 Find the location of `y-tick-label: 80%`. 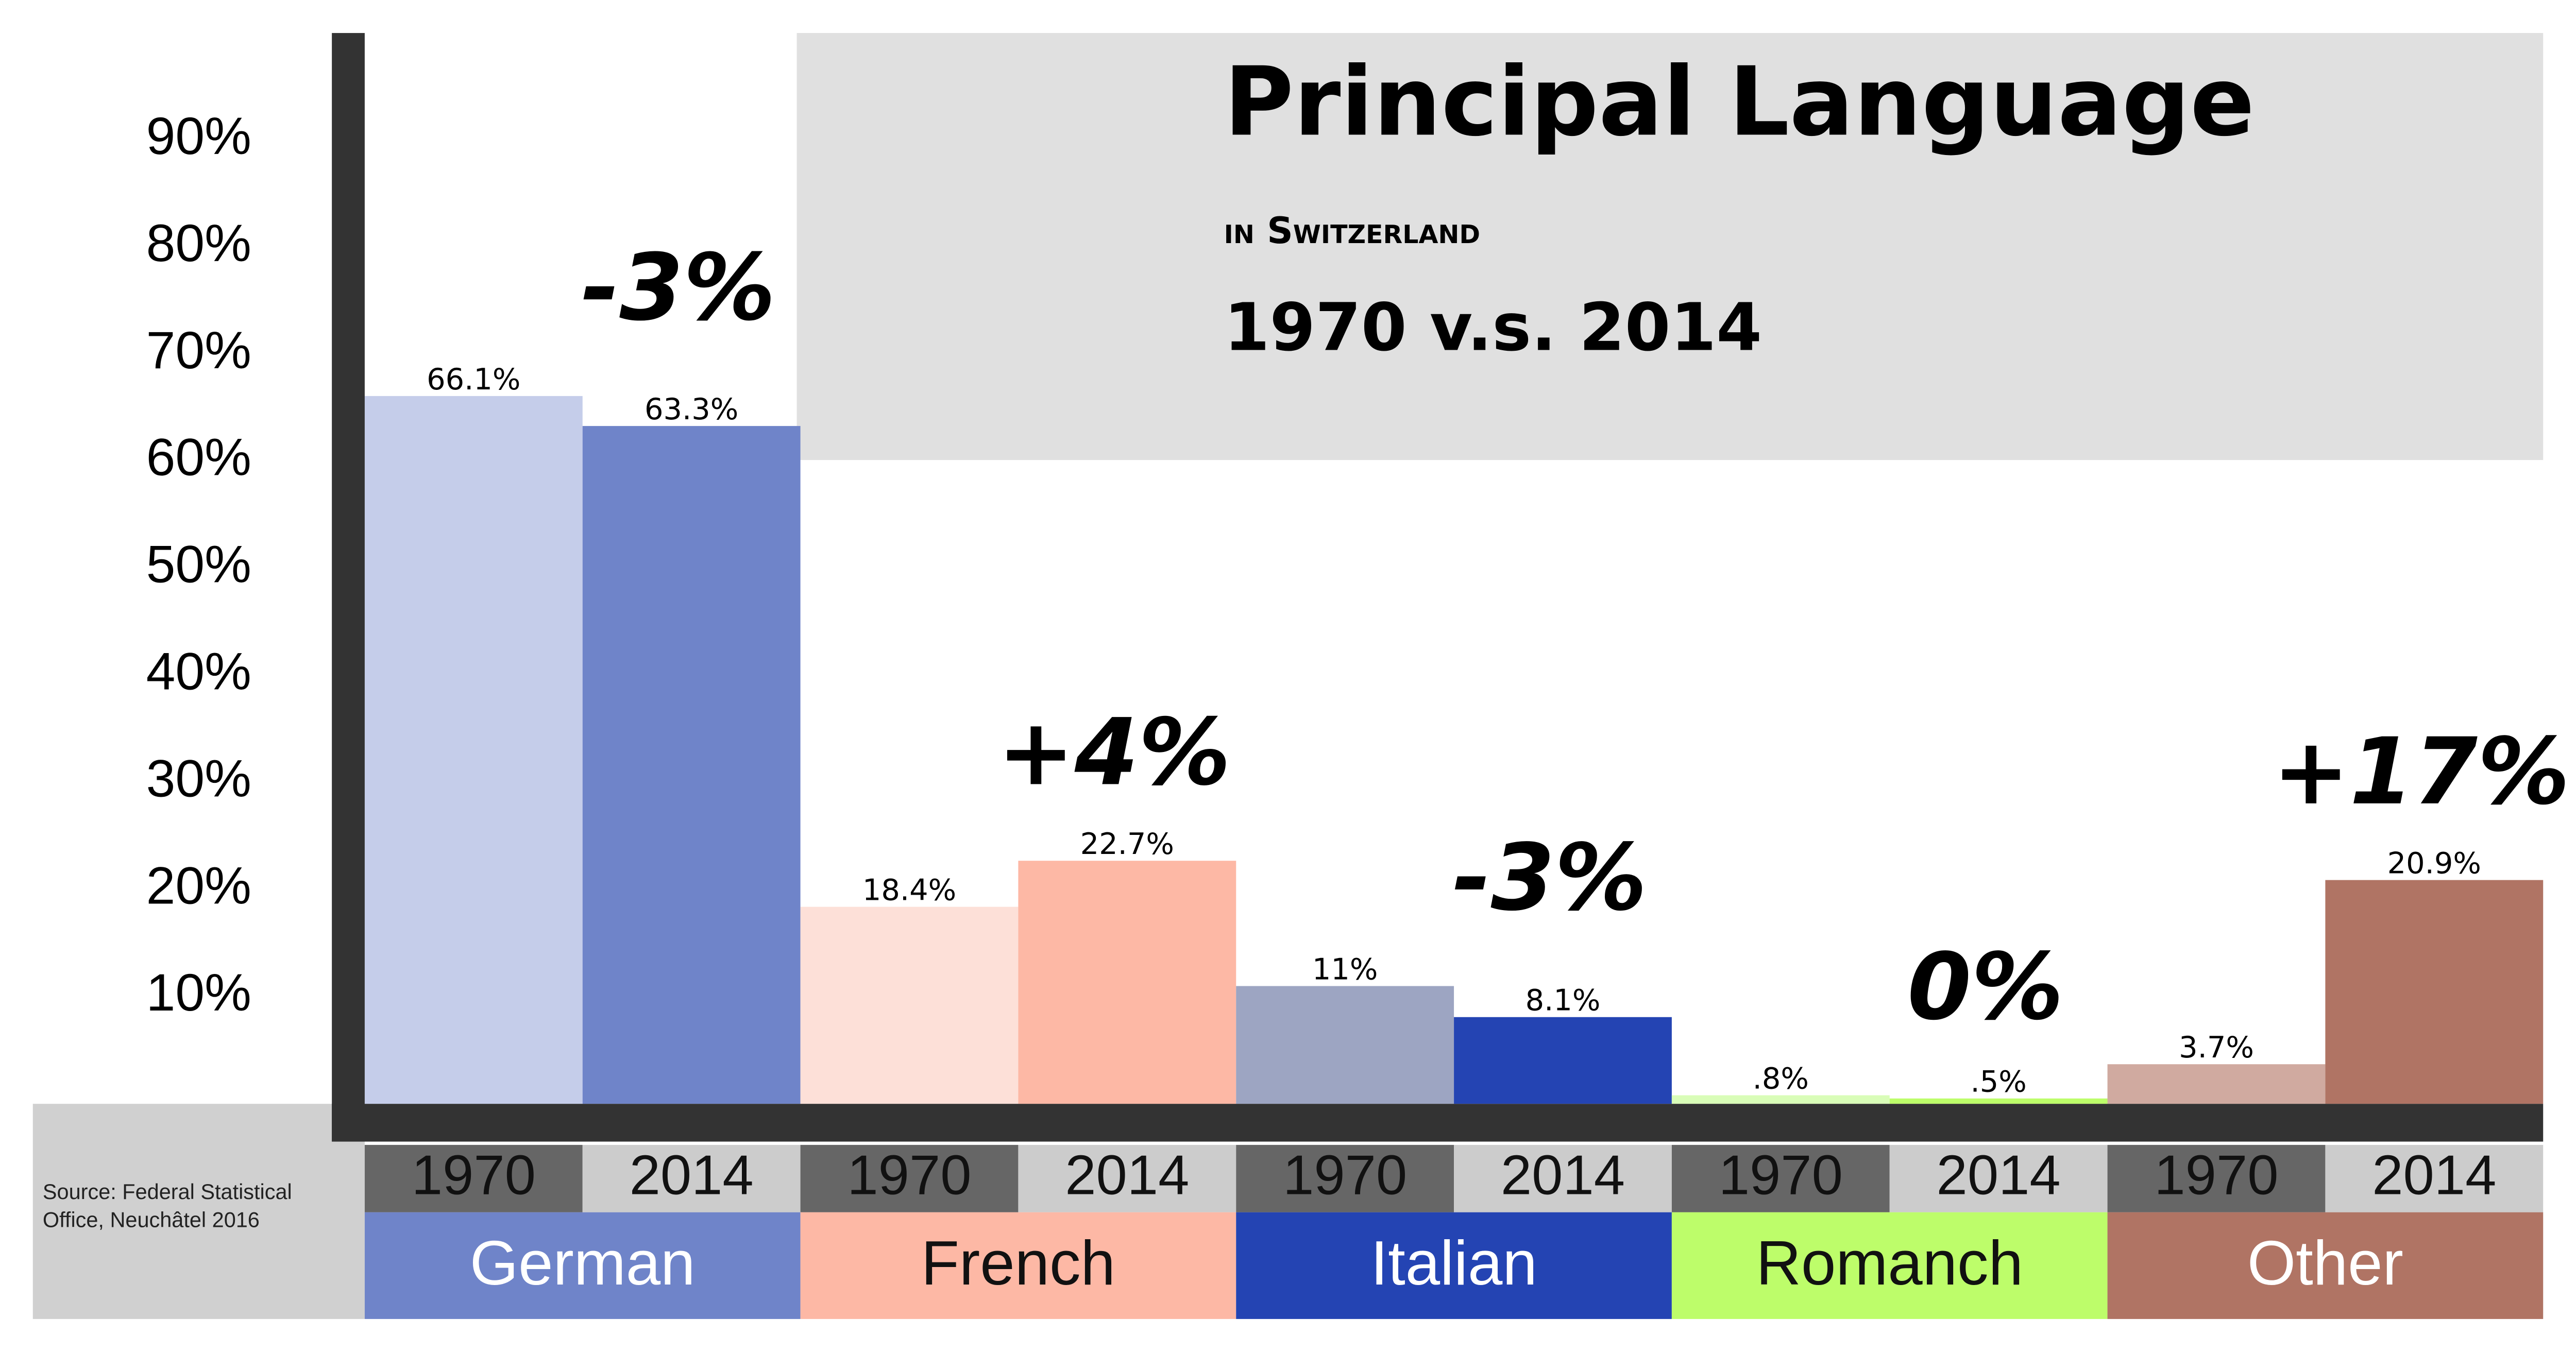

y-tick-label: 80% is located at coordinates (199, 243).